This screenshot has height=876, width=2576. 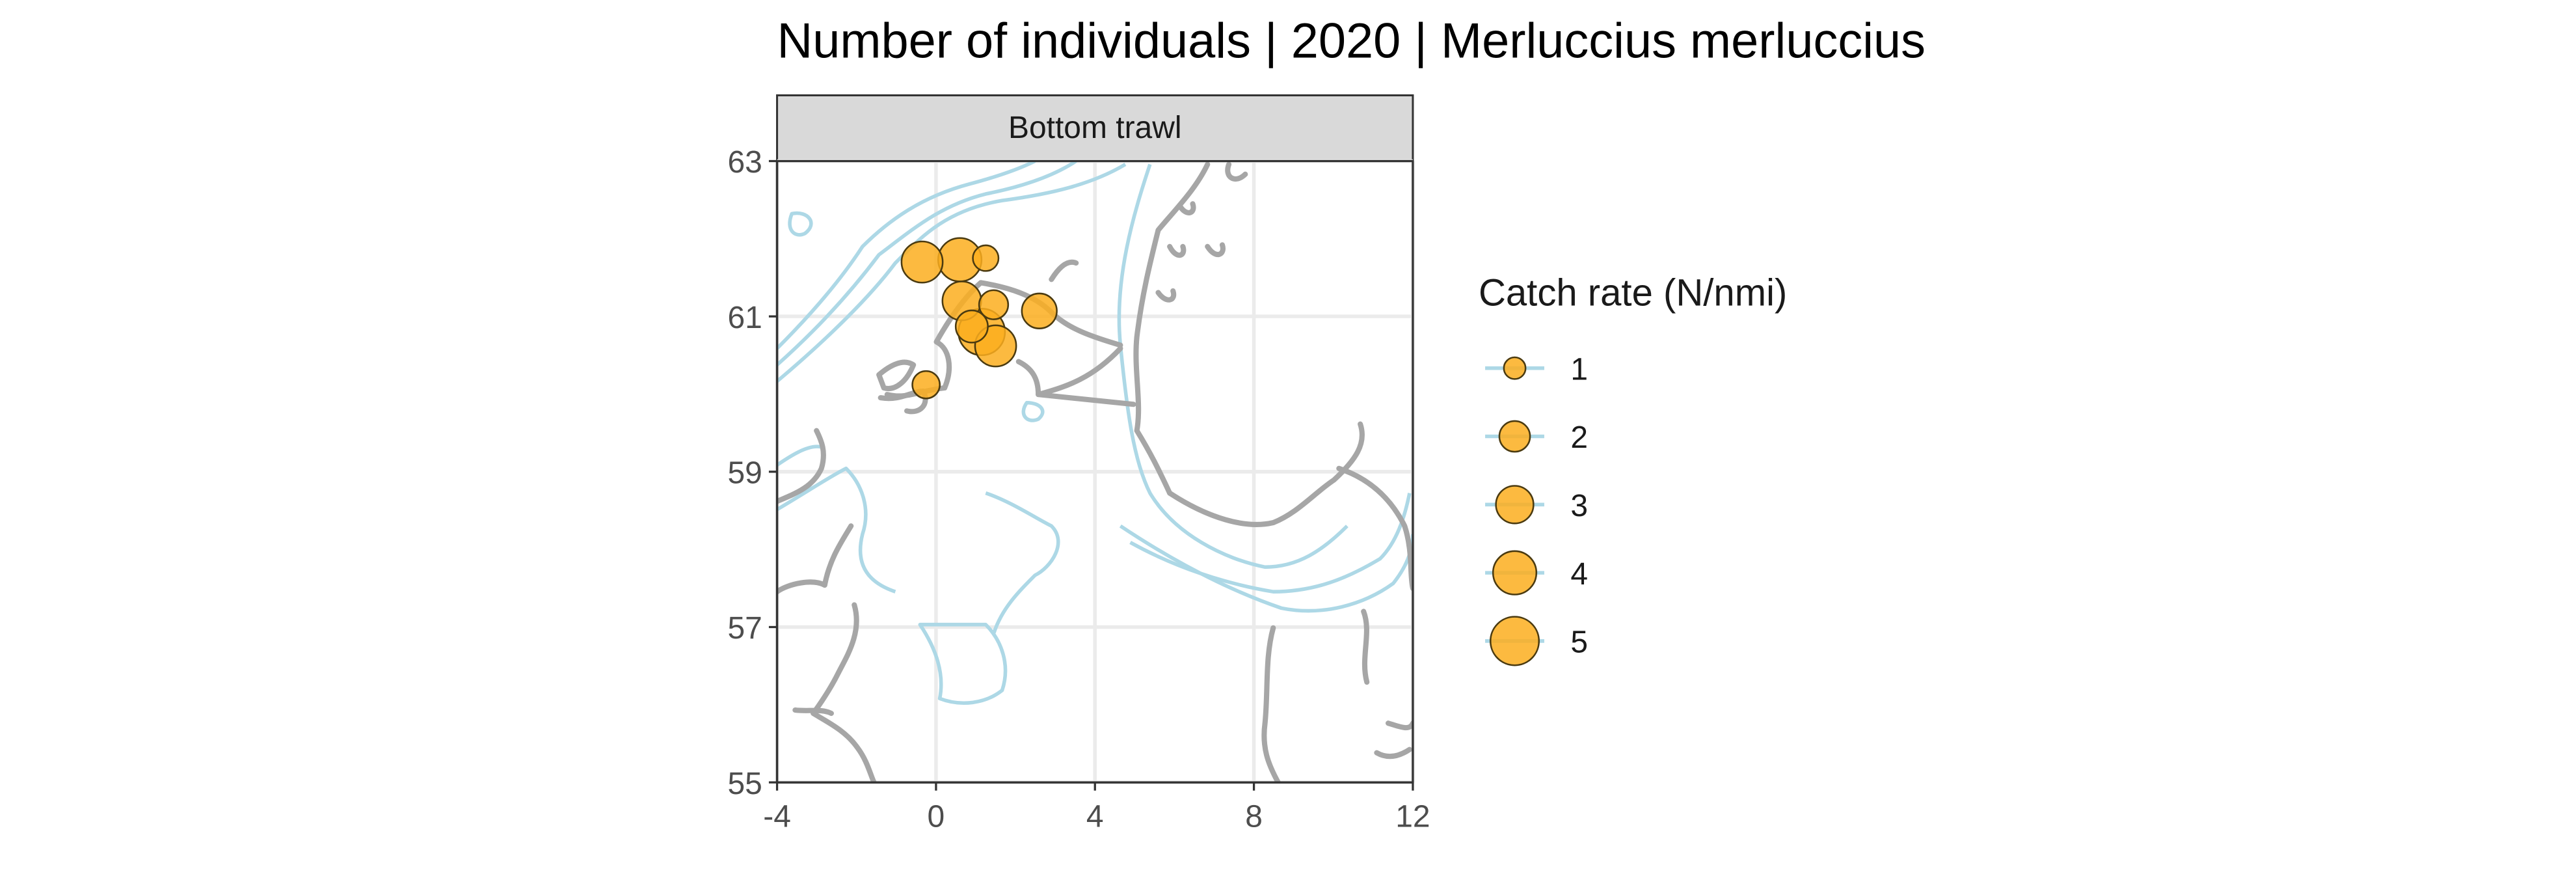 I want to click on facet-strip, so click(x=1095, y=128).